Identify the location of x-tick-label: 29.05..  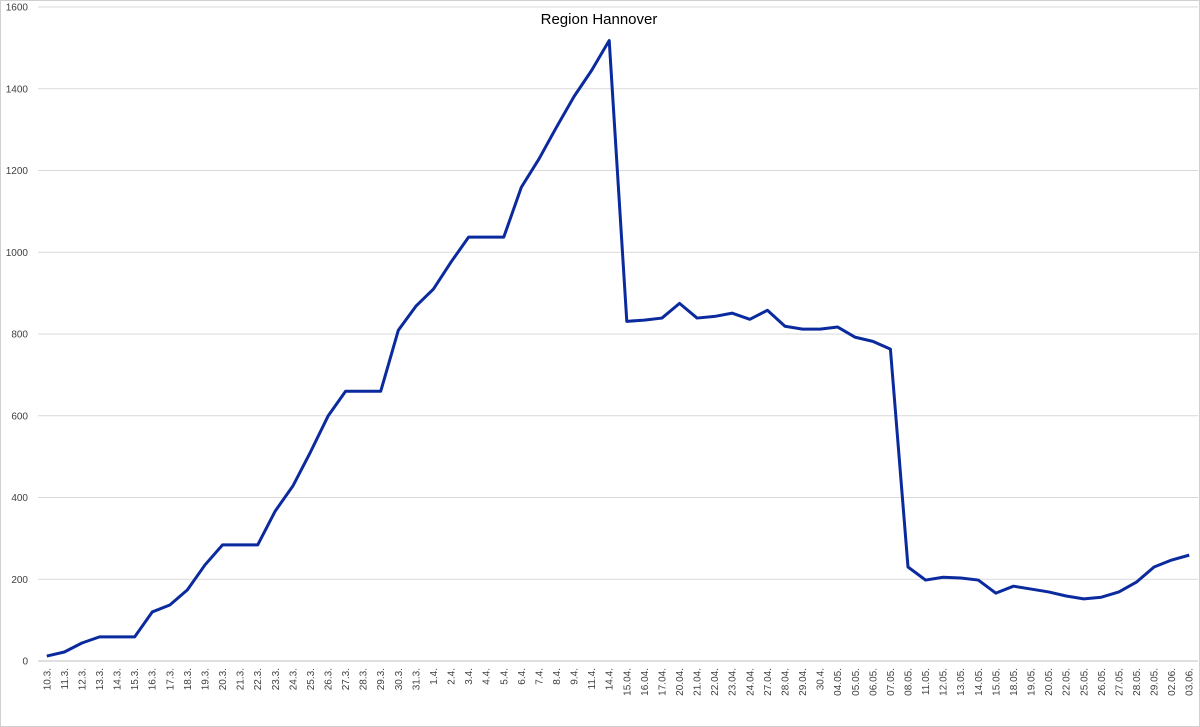
(1155, 682).